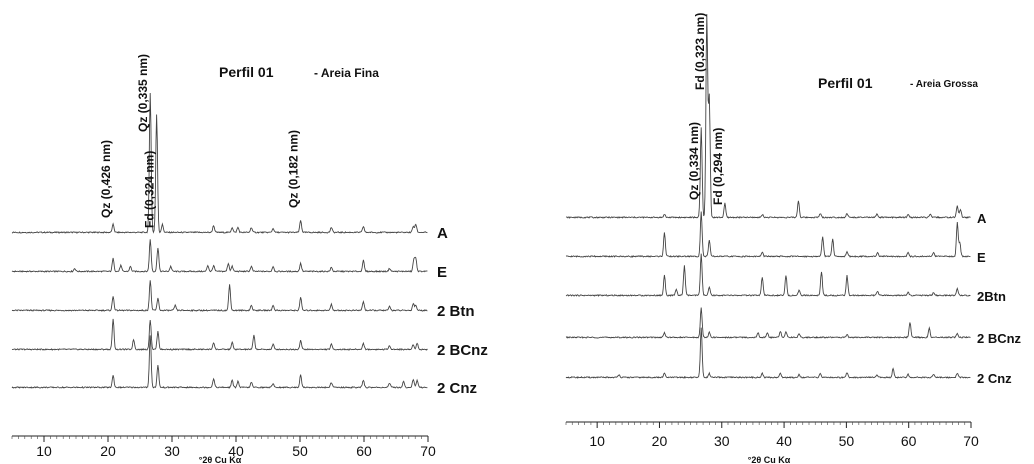 This screenshot has height=464, width=1034. I want to click on chart-right-x-ticks: 10 20 30 40 50 60 70, so click(772, 435).